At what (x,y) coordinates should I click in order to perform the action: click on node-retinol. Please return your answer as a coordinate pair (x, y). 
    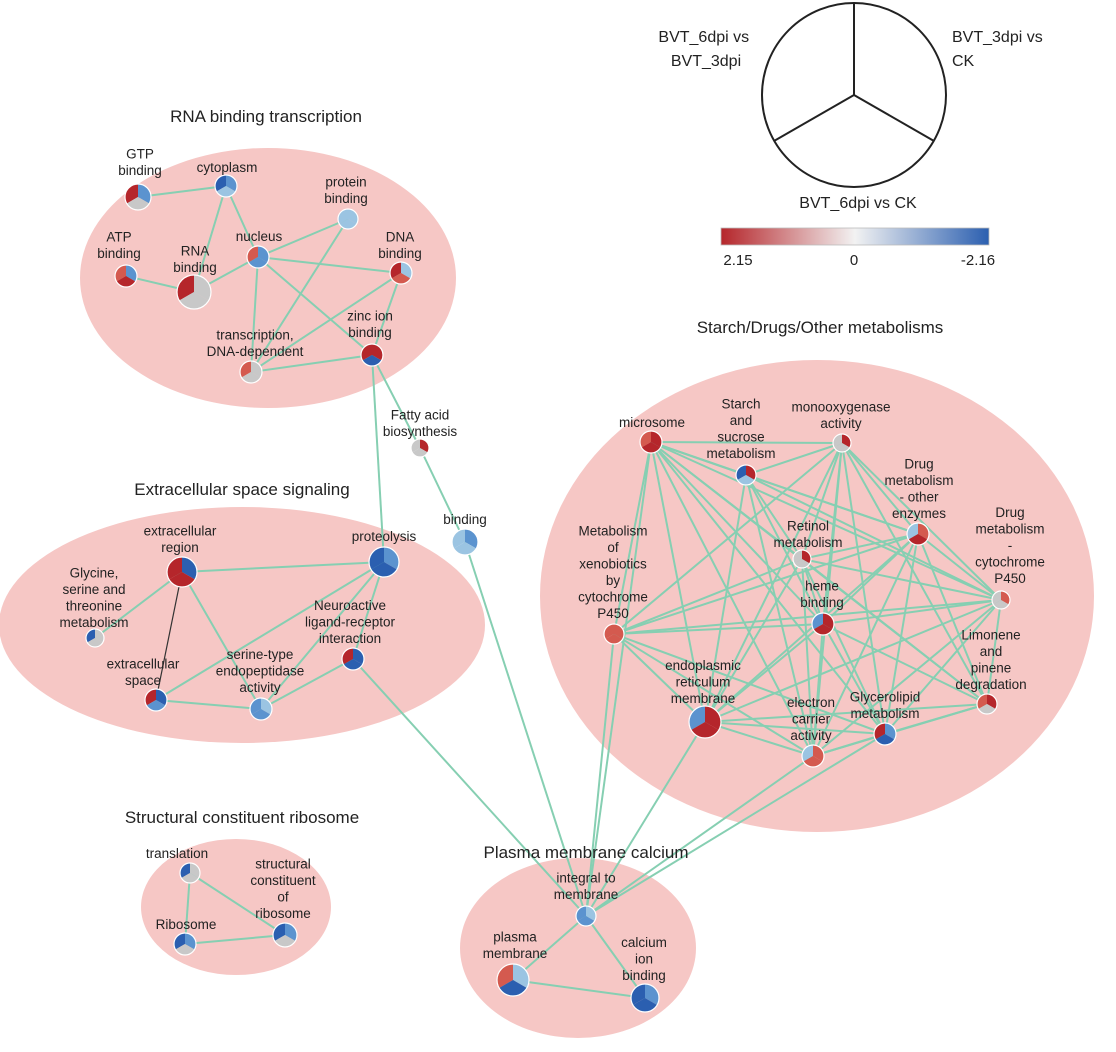
    Looking at the image, I should click on (802, 559).